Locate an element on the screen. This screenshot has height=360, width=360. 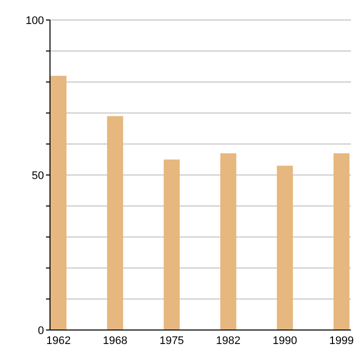
x-tick-label: 1968 is located at coordinates (115, 341).